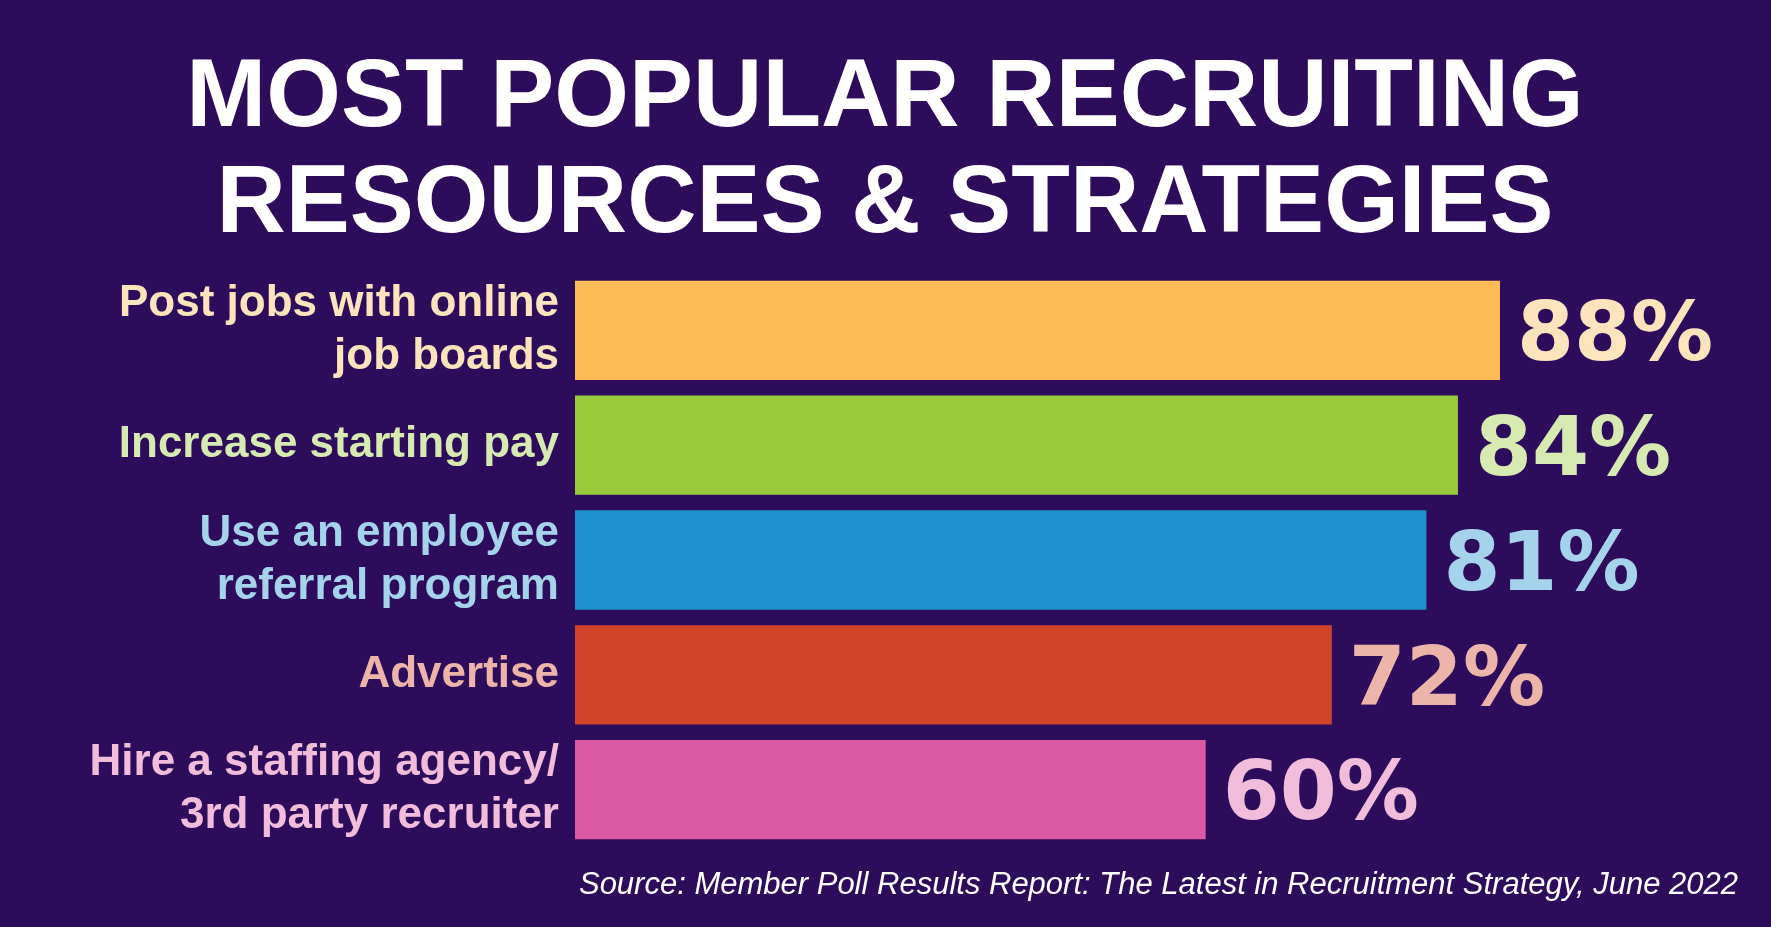 The width and height of the screenshot is (1771, 927). Describe the element at coordinates (1573, 447) in the screenshot. I see `data-label: 84%` at that location.